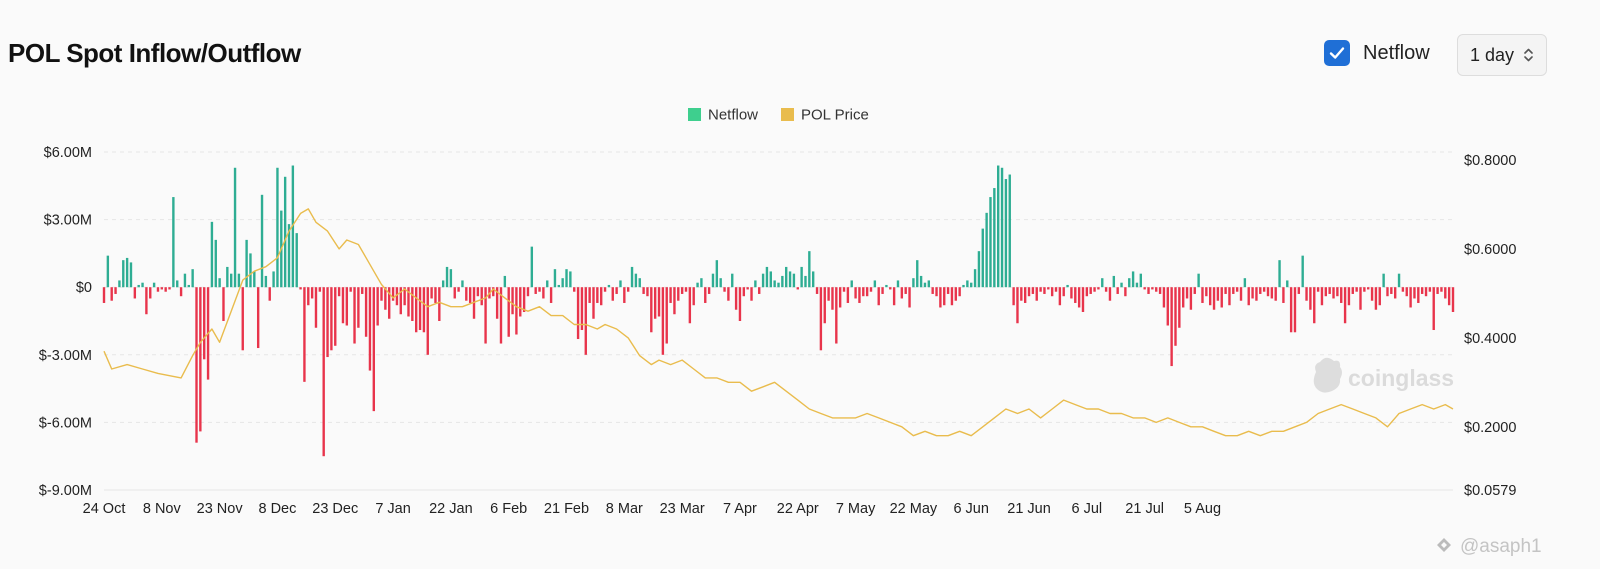 The width and height of the screenshot is (1600, 569). What do you see at coordinates (740, 509) in the screenshot?
I see `x-tick-label: 7 Apr` at bounding box center [740, 509].